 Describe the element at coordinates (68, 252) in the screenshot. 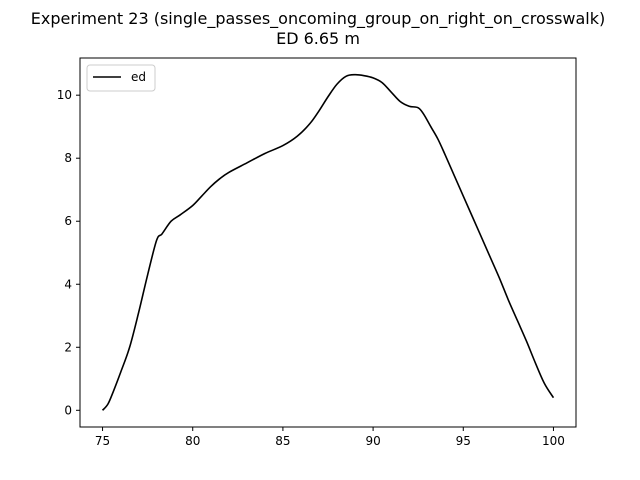

I see `y-axis: 0 2 4 6 8 10` at that location.